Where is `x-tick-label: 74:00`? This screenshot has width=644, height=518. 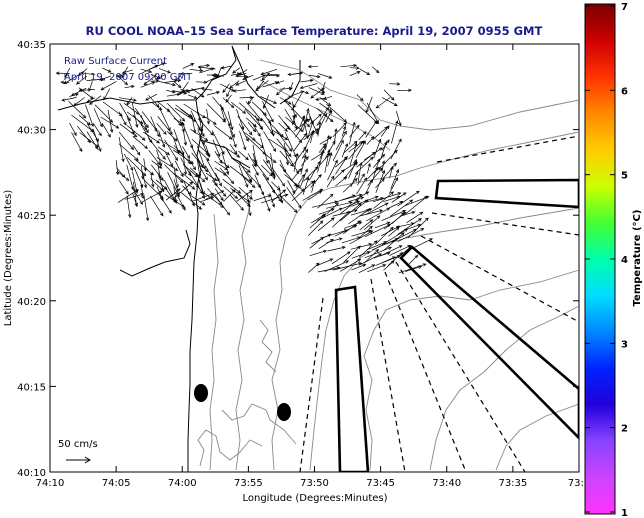
x-tick-label: 74:00 is located at coordinates (182, 483).